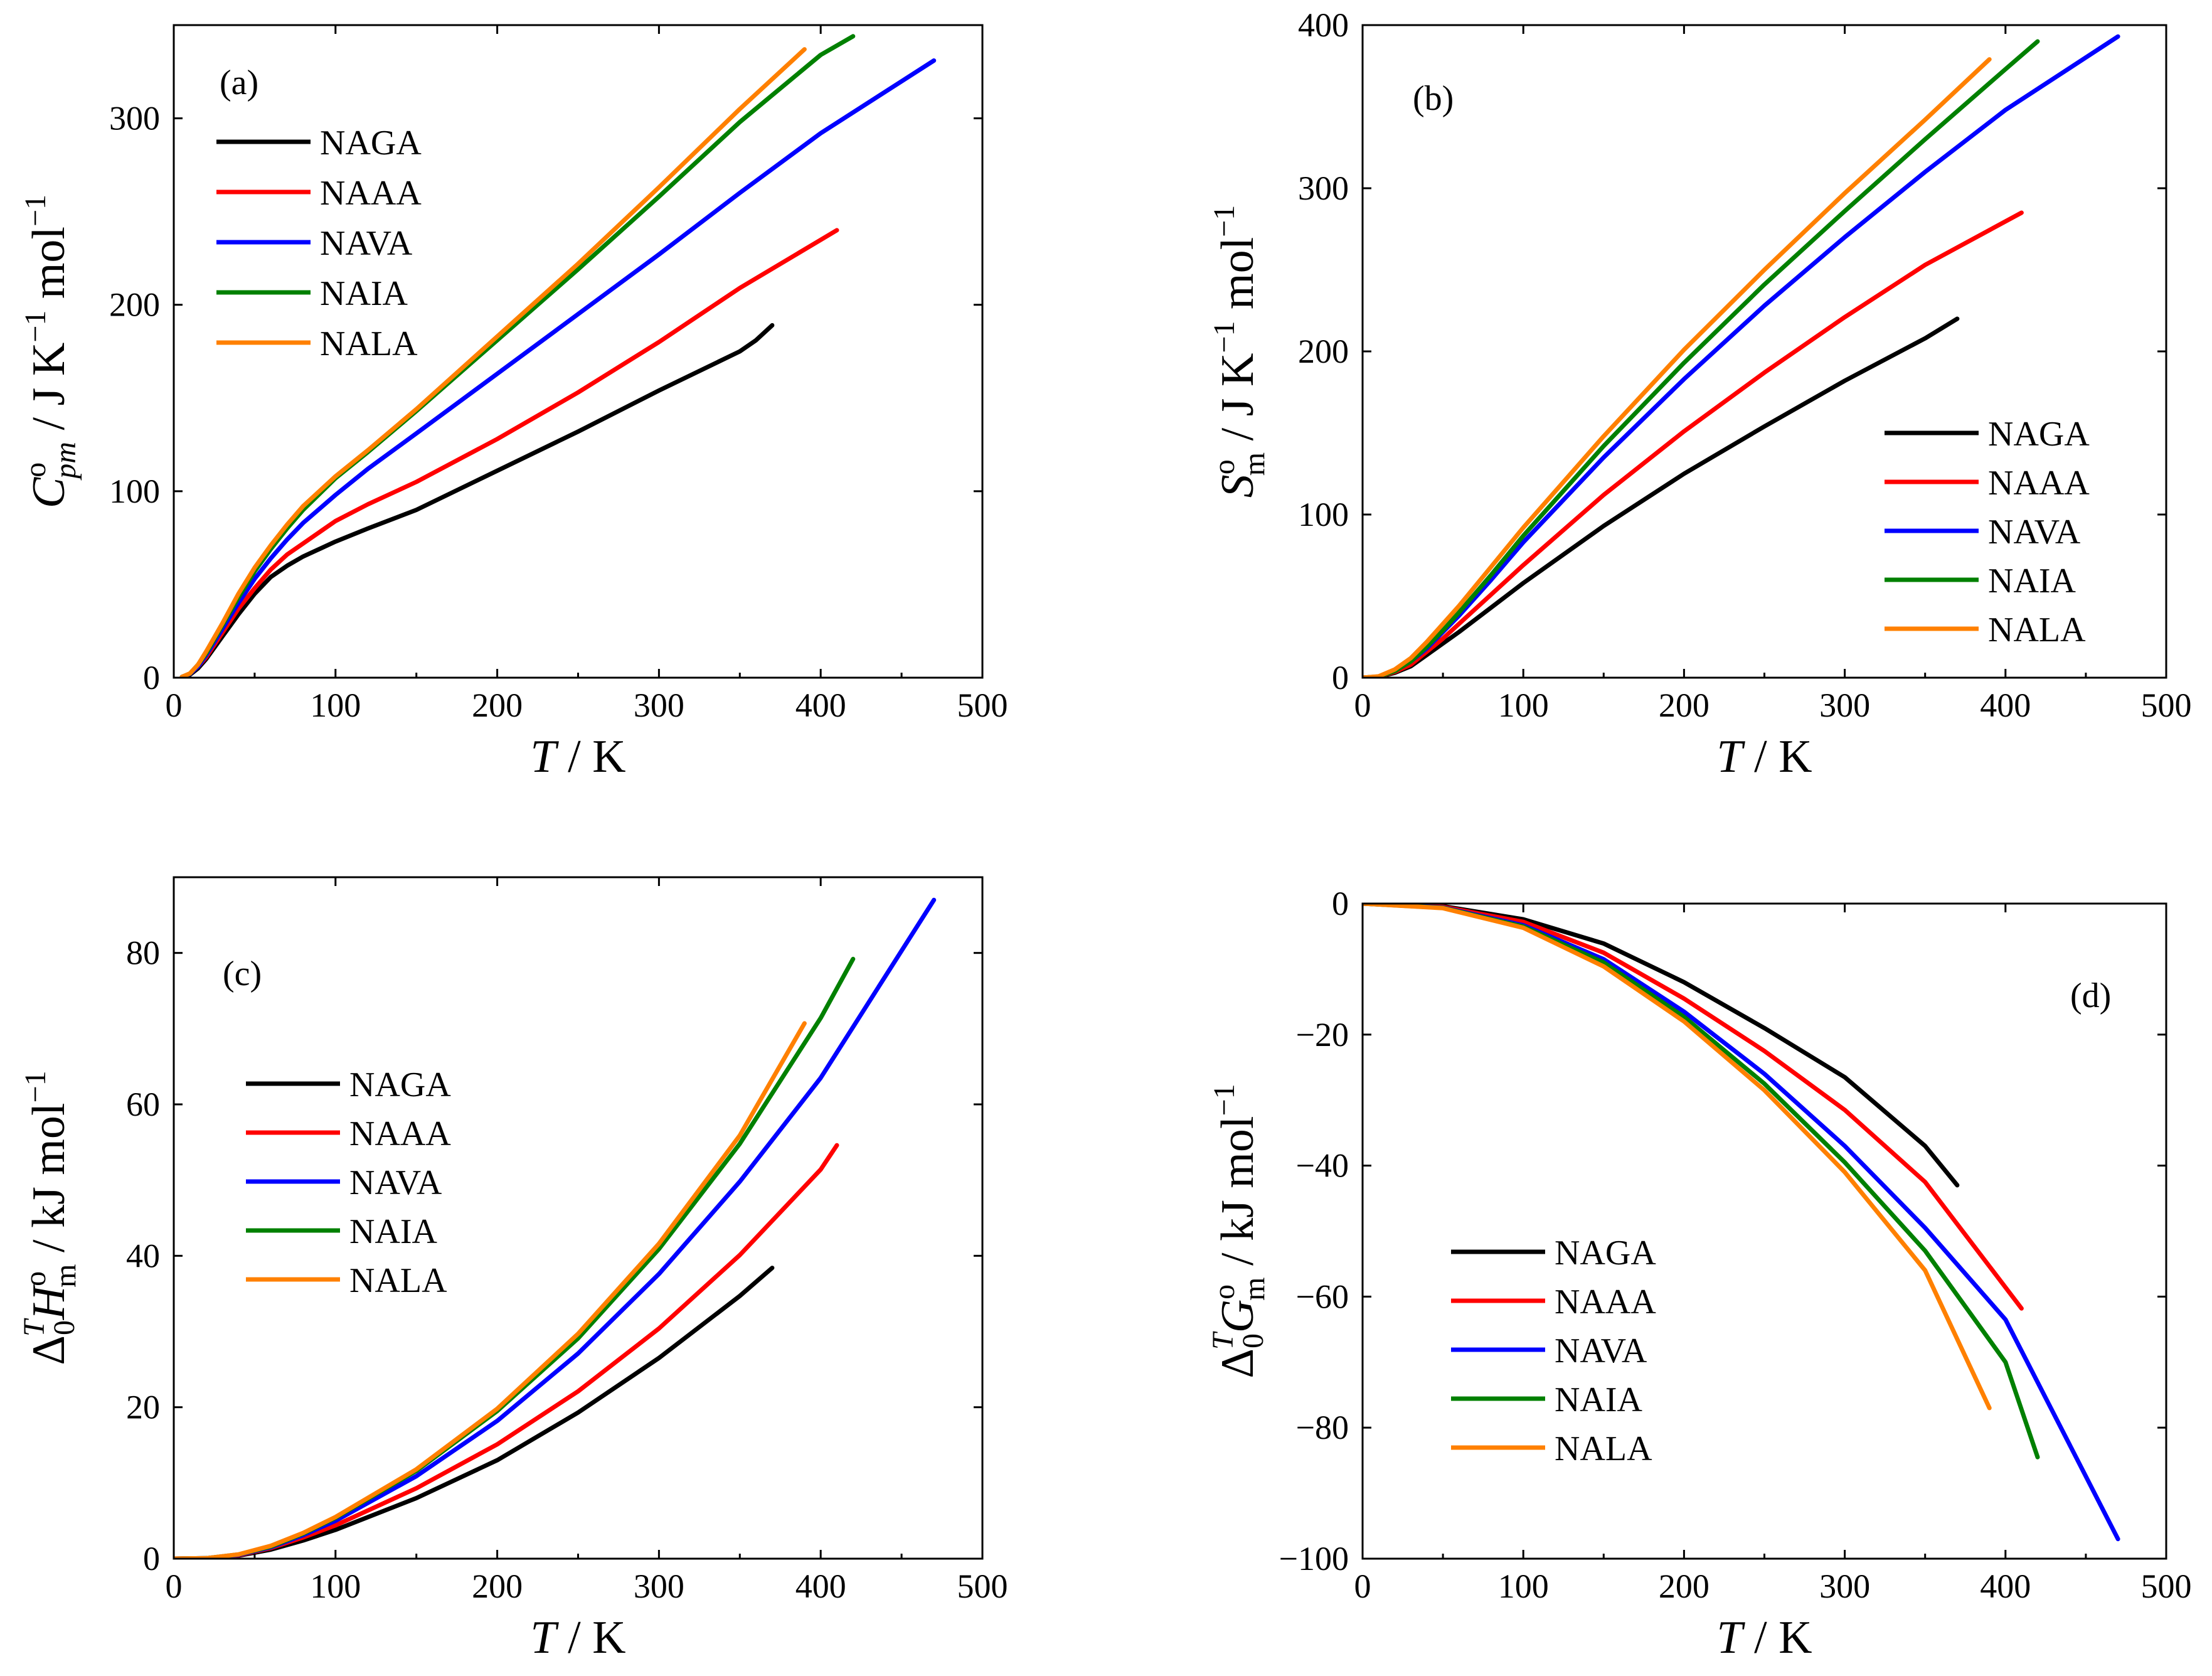 The width and height of the screenshot is (2212, 1676). I want to click on y-tick-label: 200, so click(134, 305).